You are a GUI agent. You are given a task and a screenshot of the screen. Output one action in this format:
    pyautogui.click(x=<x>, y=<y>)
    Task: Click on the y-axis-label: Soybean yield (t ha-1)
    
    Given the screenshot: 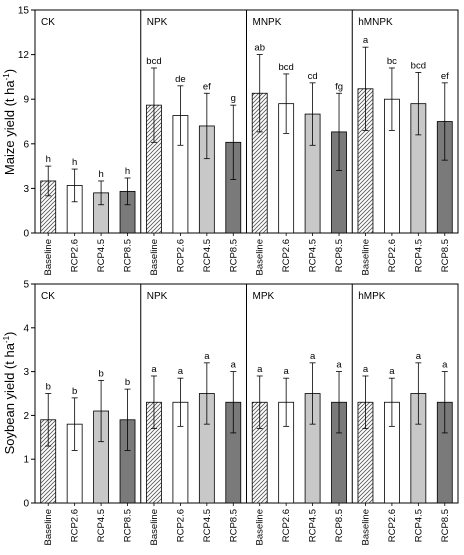 What is the action you would take?
    pyautogui.click(x=9, y=393)
    